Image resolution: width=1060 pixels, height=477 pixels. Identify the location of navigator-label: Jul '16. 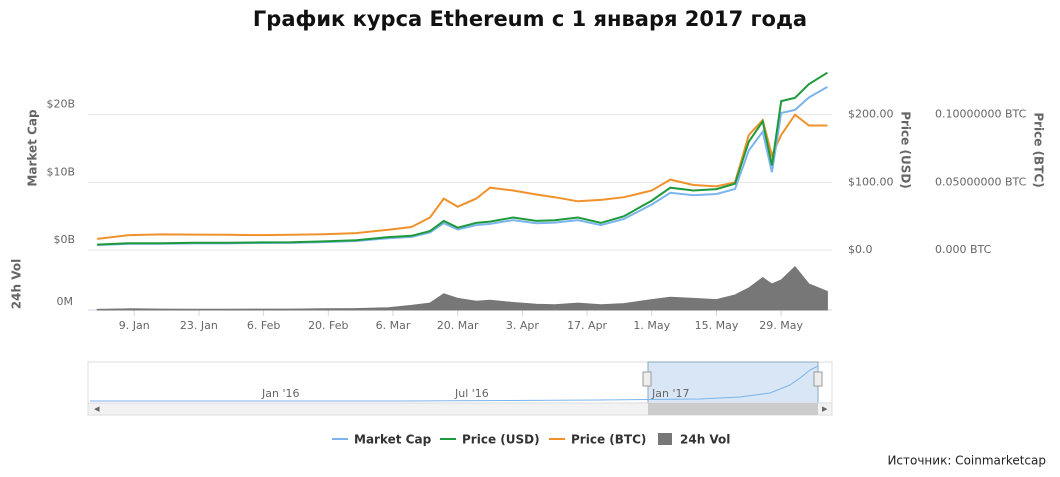
(471, 393).